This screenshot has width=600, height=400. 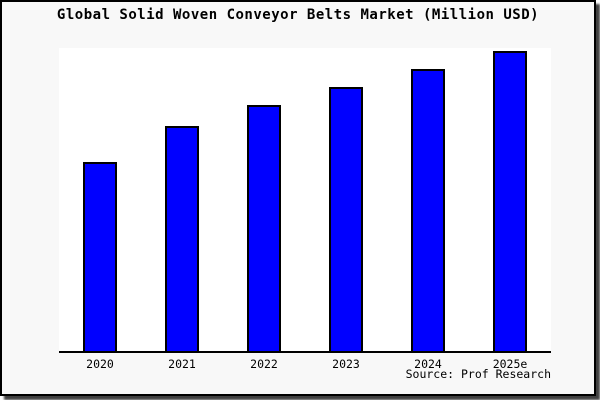 What do you see at coordinates (428, 364) in the screenshot?
I see `x-tick-label-2024: 2024` at bounding box center [428, 364].